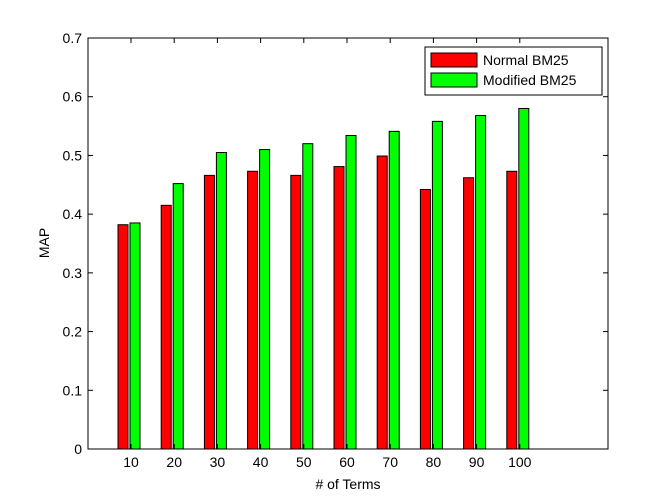  I want to click on y-axis-label: MAP, so click(44, 243).